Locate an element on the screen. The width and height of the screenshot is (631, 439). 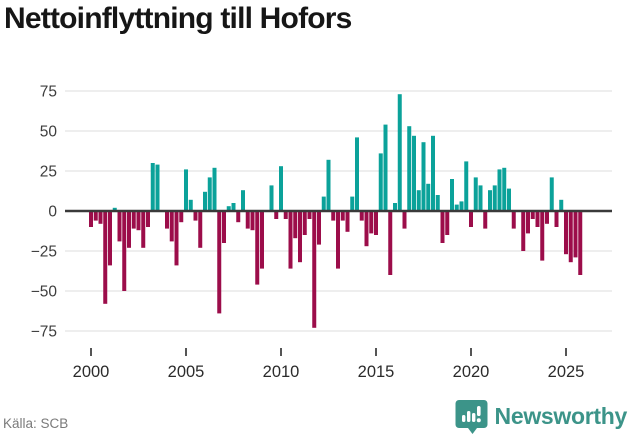
bar-2000-q4 is located at coordinates (105, 257).